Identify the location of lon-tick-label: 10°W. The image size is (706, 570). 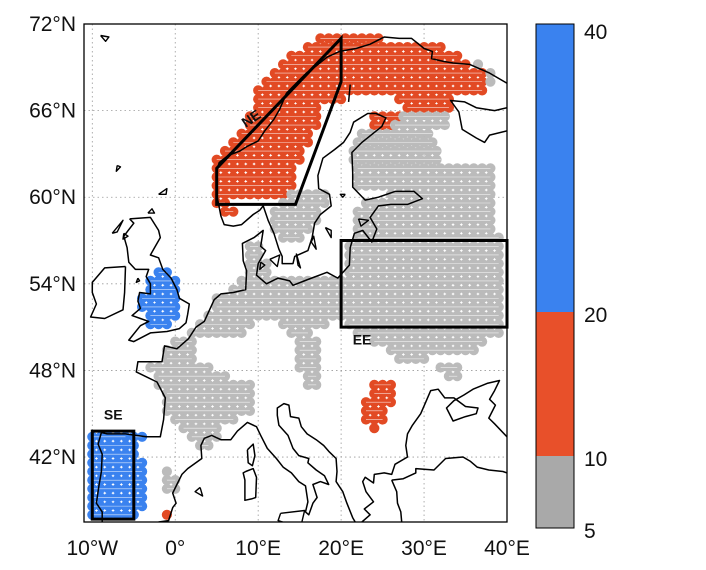
(93, 548).